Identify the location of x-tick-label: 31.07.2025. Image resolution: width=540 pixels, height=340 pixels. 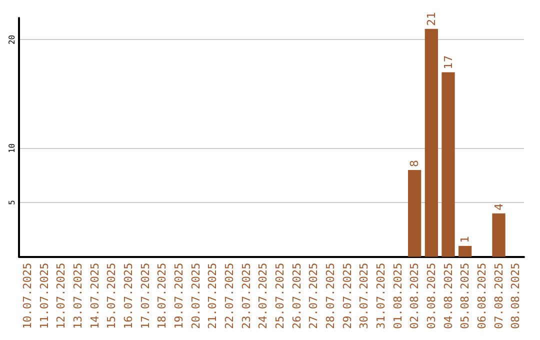
(381, 296).